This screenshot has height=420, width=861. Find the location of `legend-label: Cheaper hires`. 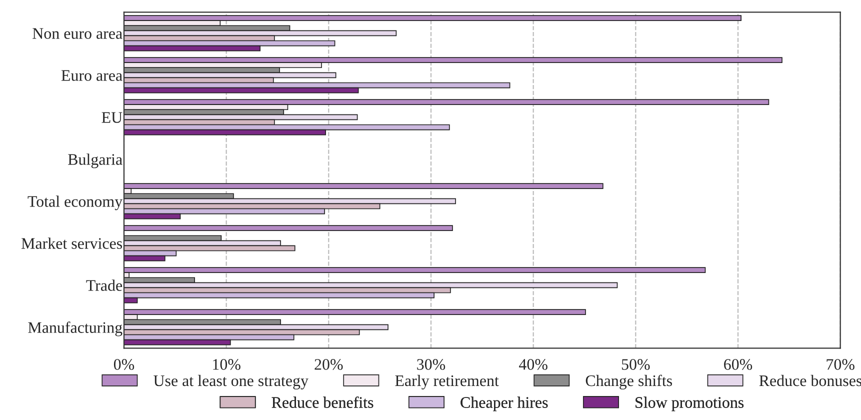

legend-label: Cheaper hires is located at coordinates (504, 404).